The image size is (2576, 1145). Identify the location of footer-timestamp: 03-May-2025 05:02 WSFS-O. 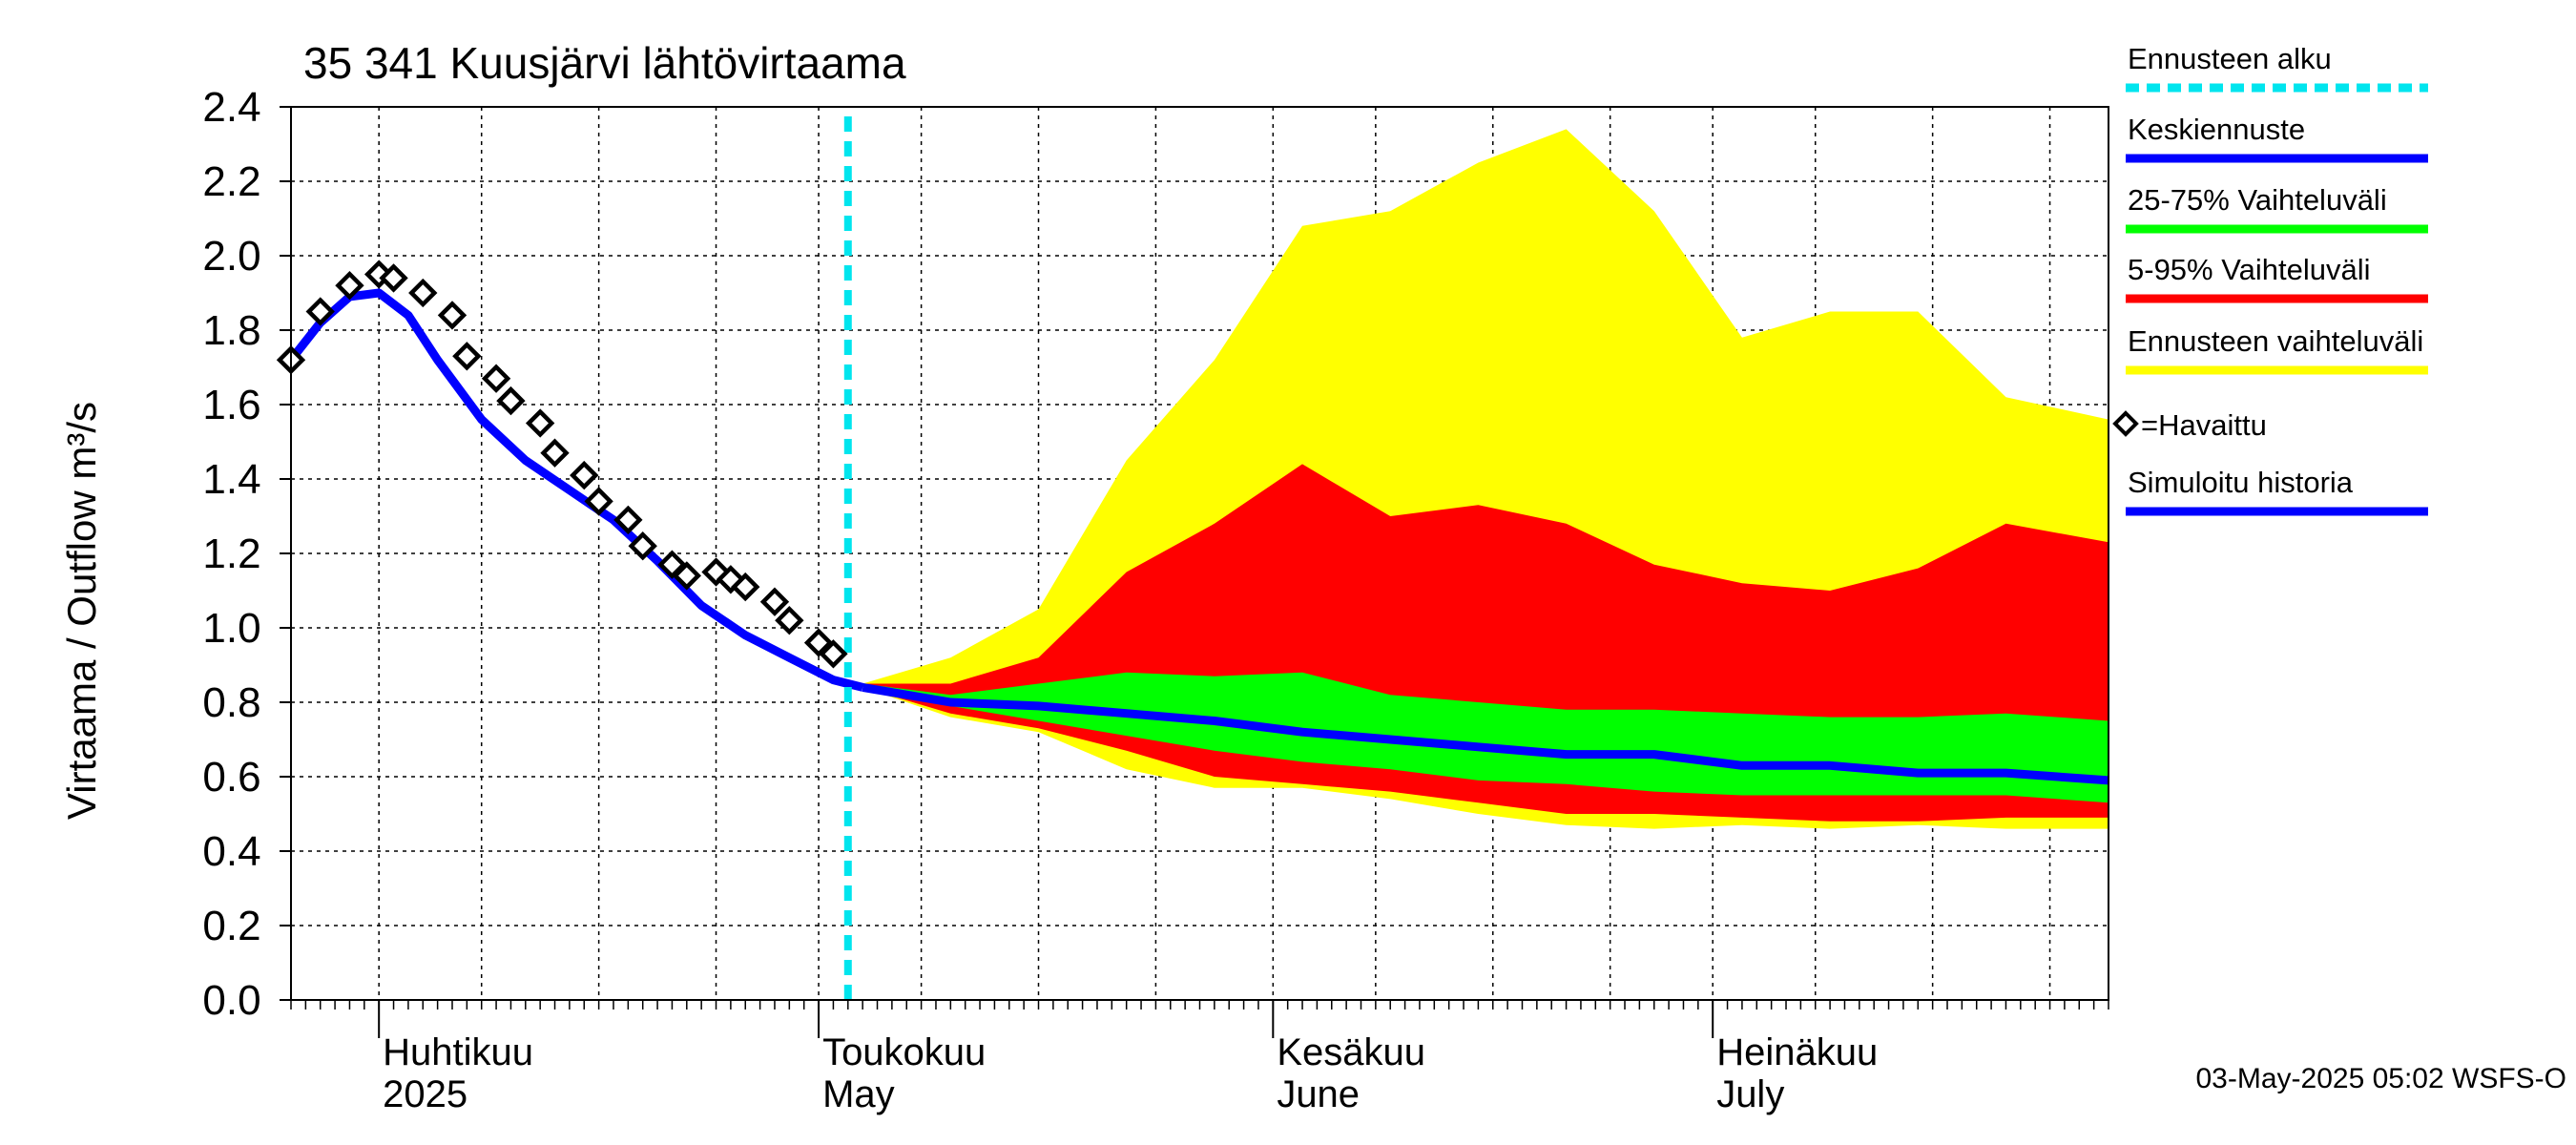
(2381, 1078).